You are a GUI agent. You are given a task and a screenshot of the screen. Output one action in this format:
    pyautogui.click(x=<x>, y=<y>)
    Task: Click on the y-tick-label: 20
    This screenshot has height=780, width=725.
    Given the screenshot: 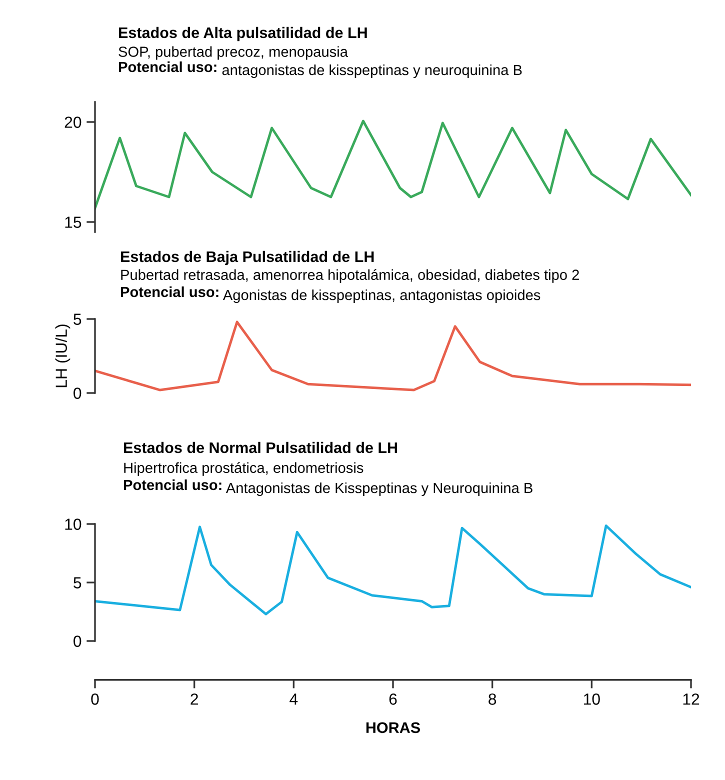 What is the action you would take?
    pyautogui.click(x=73, y=122)
    